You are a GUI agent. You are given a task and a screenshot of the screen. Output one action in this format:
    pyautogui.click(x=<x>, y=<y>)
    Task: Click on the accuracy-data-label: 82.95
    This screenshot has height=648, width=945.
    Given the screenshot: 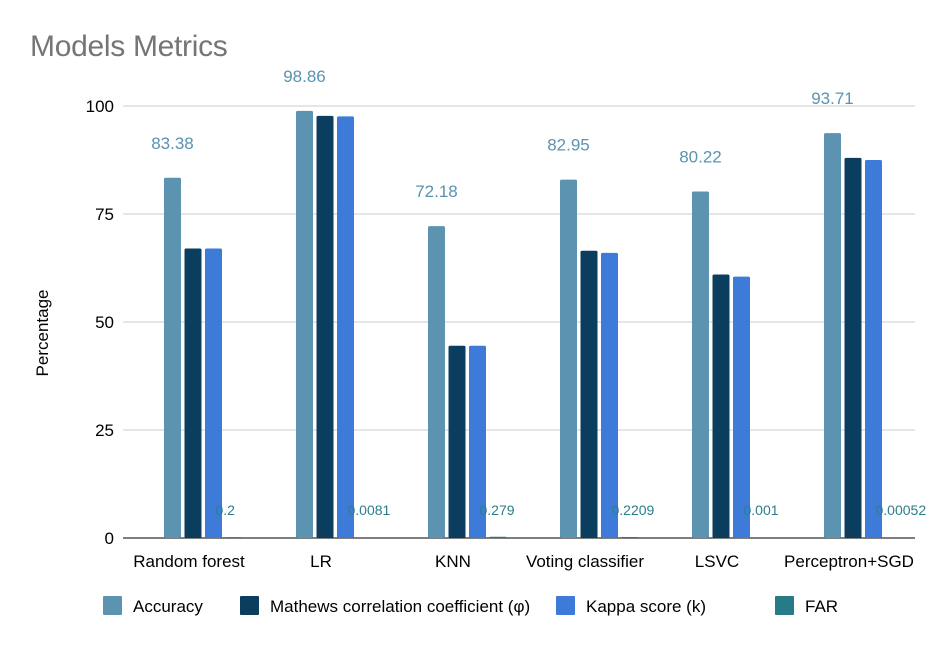 What is the action you would take?
    pyautogui.click(x=568, y=145)
    